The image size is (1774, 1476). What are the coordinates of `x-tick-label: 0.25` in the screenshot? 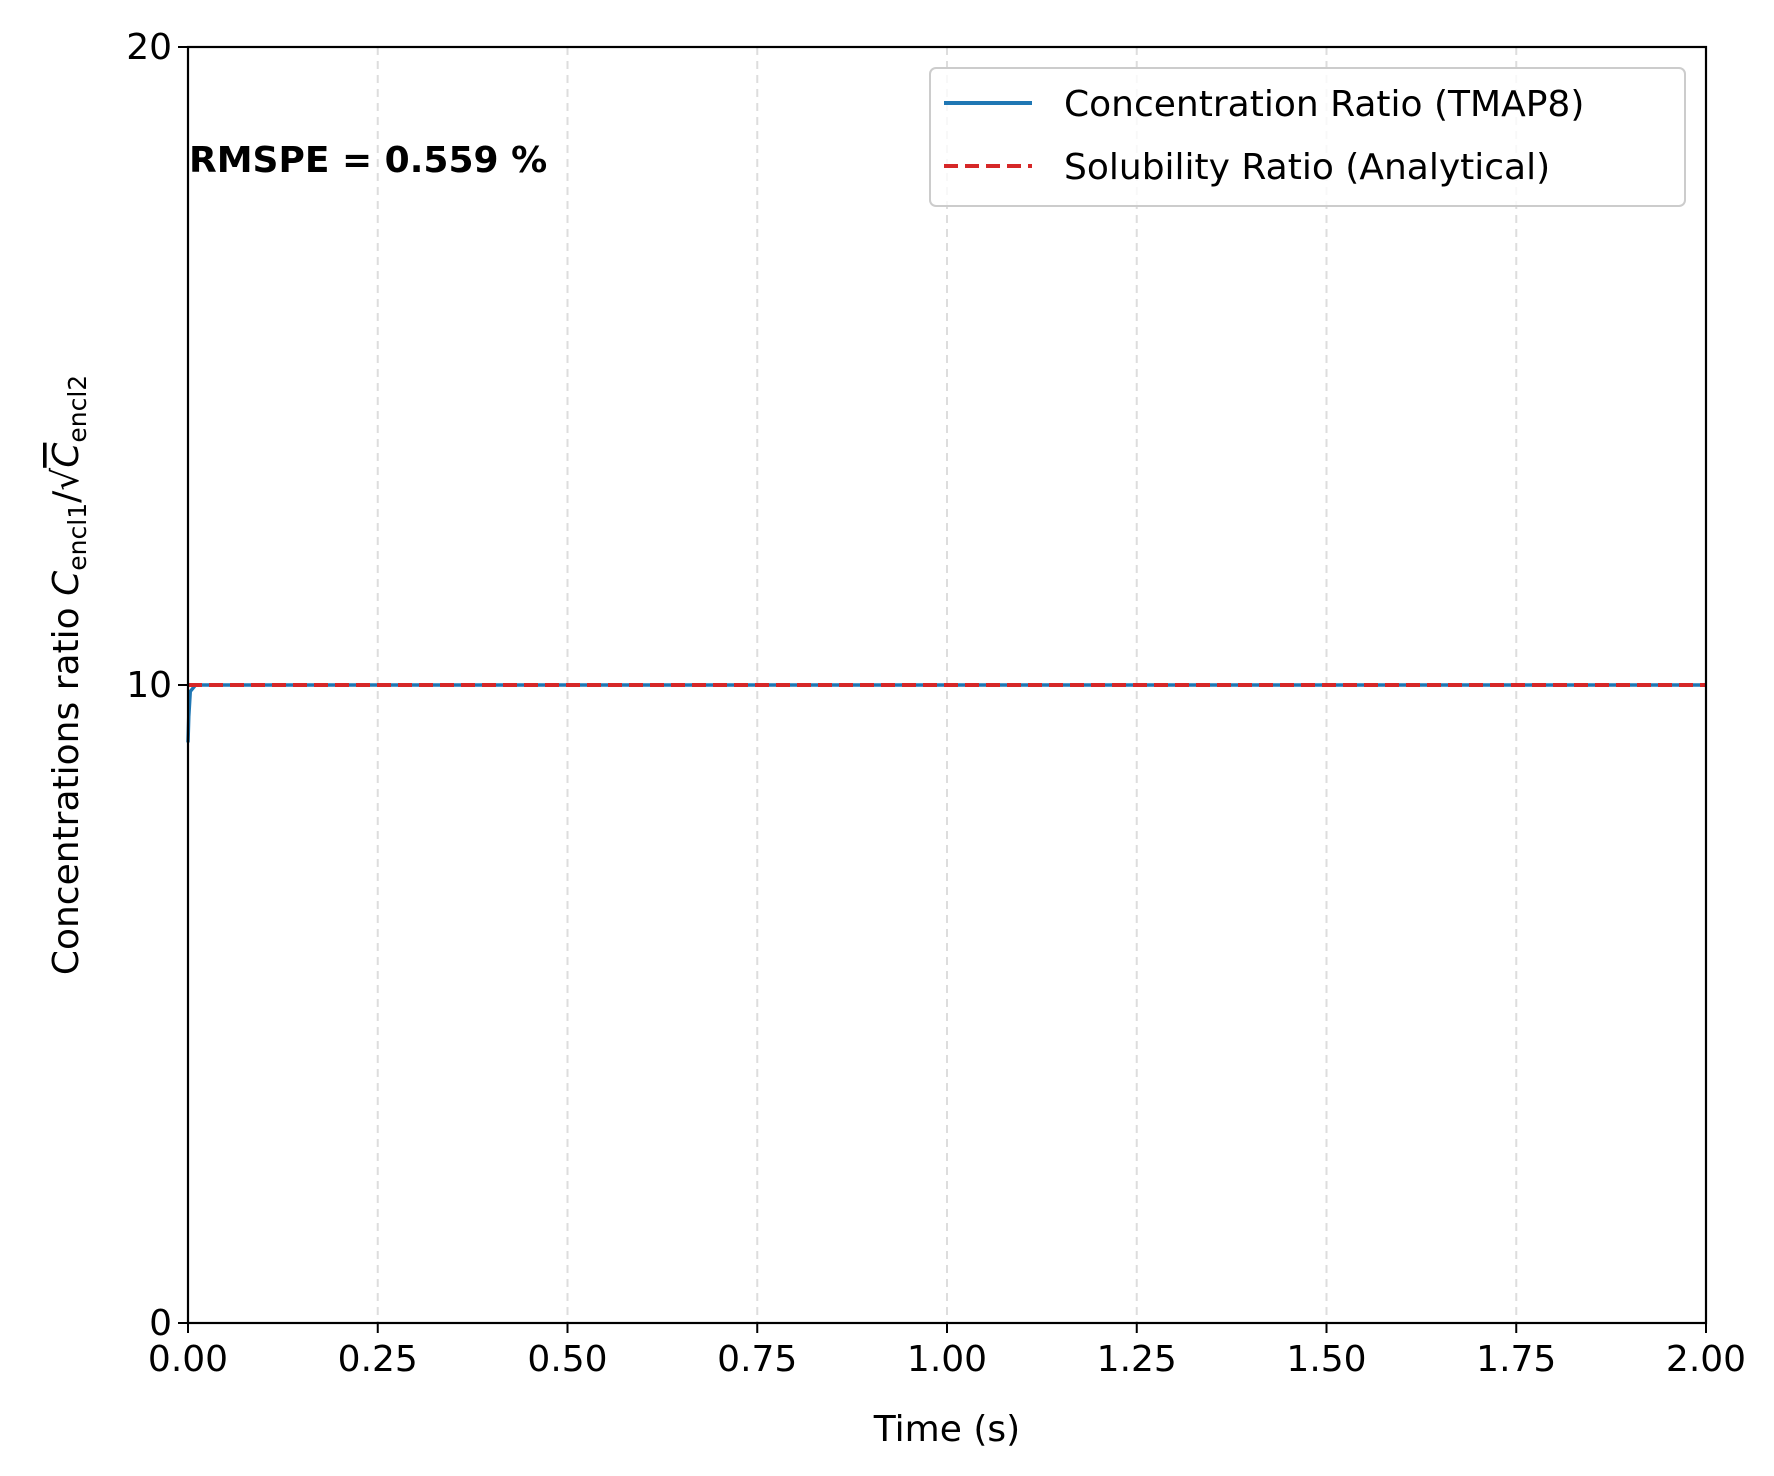 It's located at (378, 1359).